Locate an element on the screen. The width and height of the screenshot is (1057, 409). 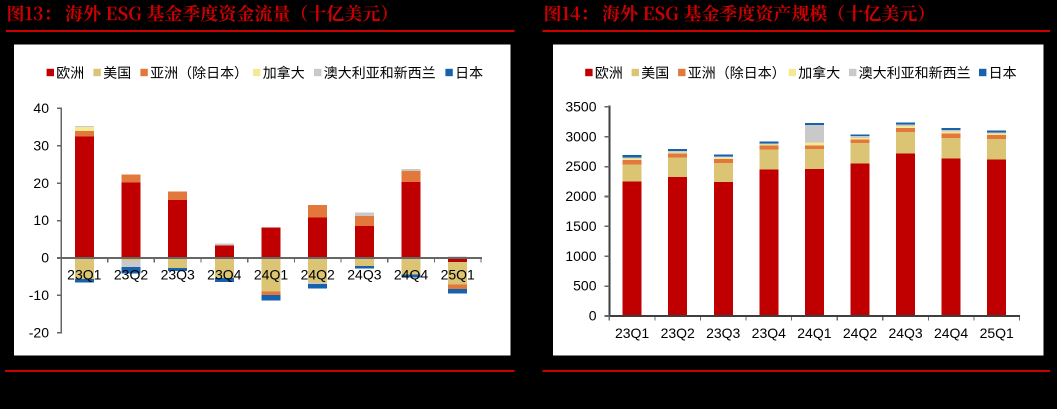
svg-text: 20 is located at coordinates (41, 183).